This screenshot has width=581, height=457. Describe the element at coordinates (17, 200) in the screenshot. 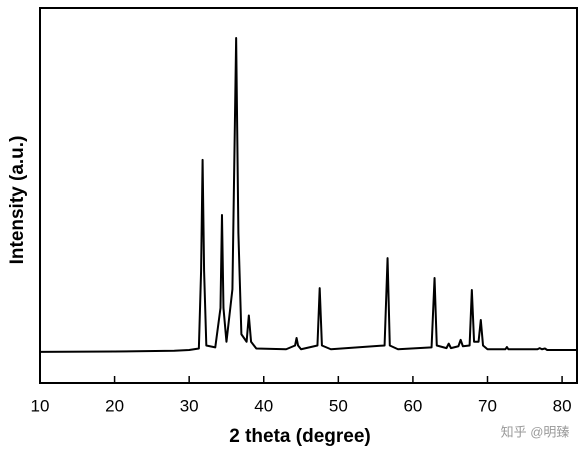

I see `y-axis-label: Intensity (a.u.)` at that location.